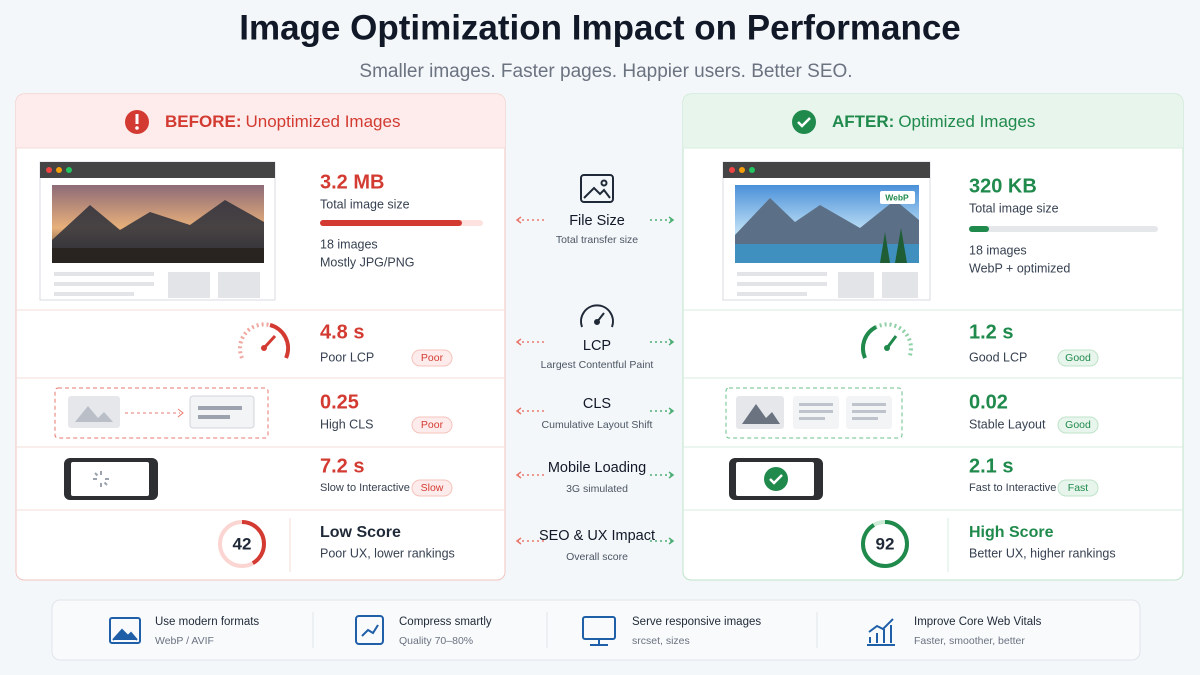 This screenshot has height=675, width=1200. Describe the element at coordinates (1011, 532) in the screenshot. I see `seo-value: High Score` at that location.